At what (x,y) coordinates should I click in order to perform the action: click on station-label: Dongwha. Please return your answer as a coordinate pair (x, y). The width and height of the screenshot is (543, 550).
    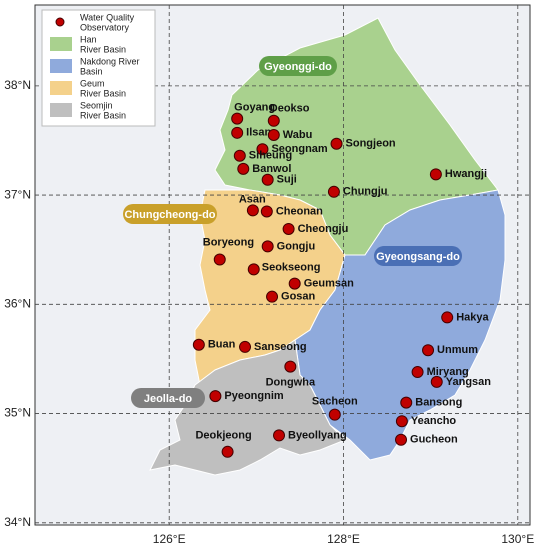
    Looking at the image, I should click on (291, 383).